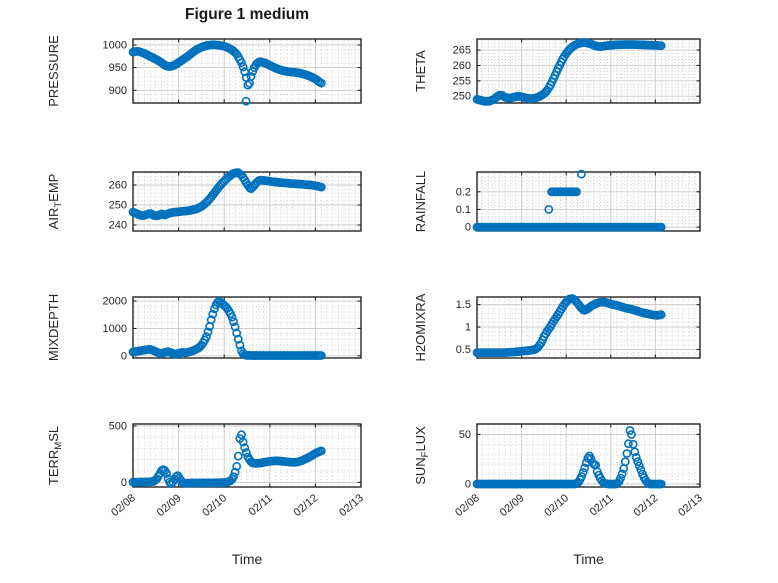 This screenshot has width=778, height=583. I want to click on x-axis-label-left: Time, so click(247, 559).